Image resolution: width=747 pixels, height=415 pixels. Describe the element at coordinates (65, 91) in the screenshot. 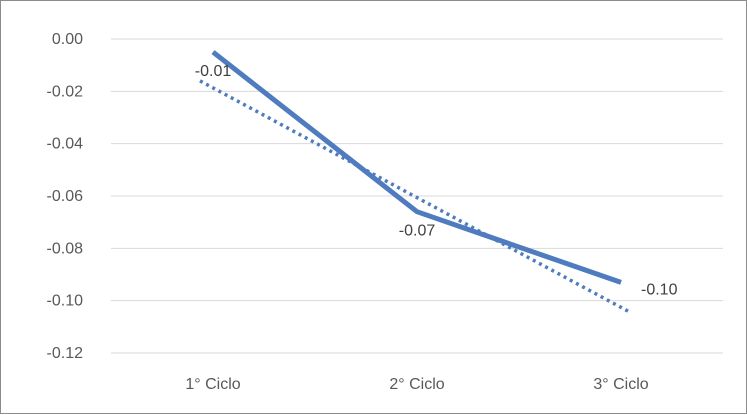

I see `y-tick-label: -0.02` at that location.